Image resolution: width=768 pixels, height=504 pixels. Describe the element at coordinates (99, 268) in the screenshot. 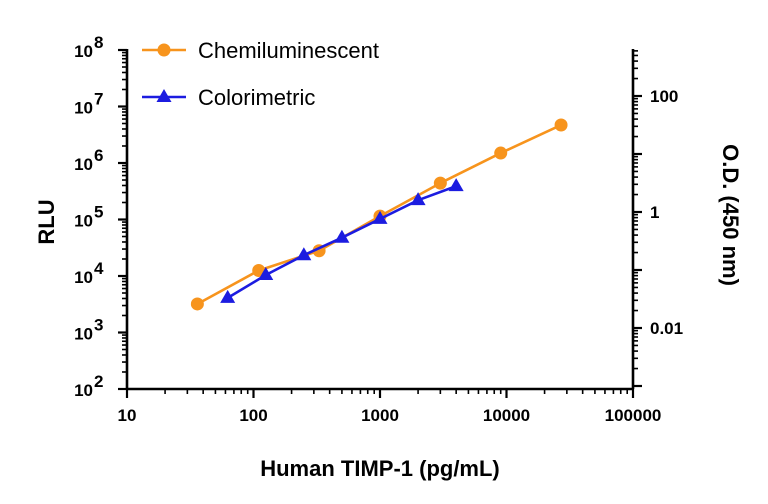

I see `y-tick-exponent: 4` at that location.